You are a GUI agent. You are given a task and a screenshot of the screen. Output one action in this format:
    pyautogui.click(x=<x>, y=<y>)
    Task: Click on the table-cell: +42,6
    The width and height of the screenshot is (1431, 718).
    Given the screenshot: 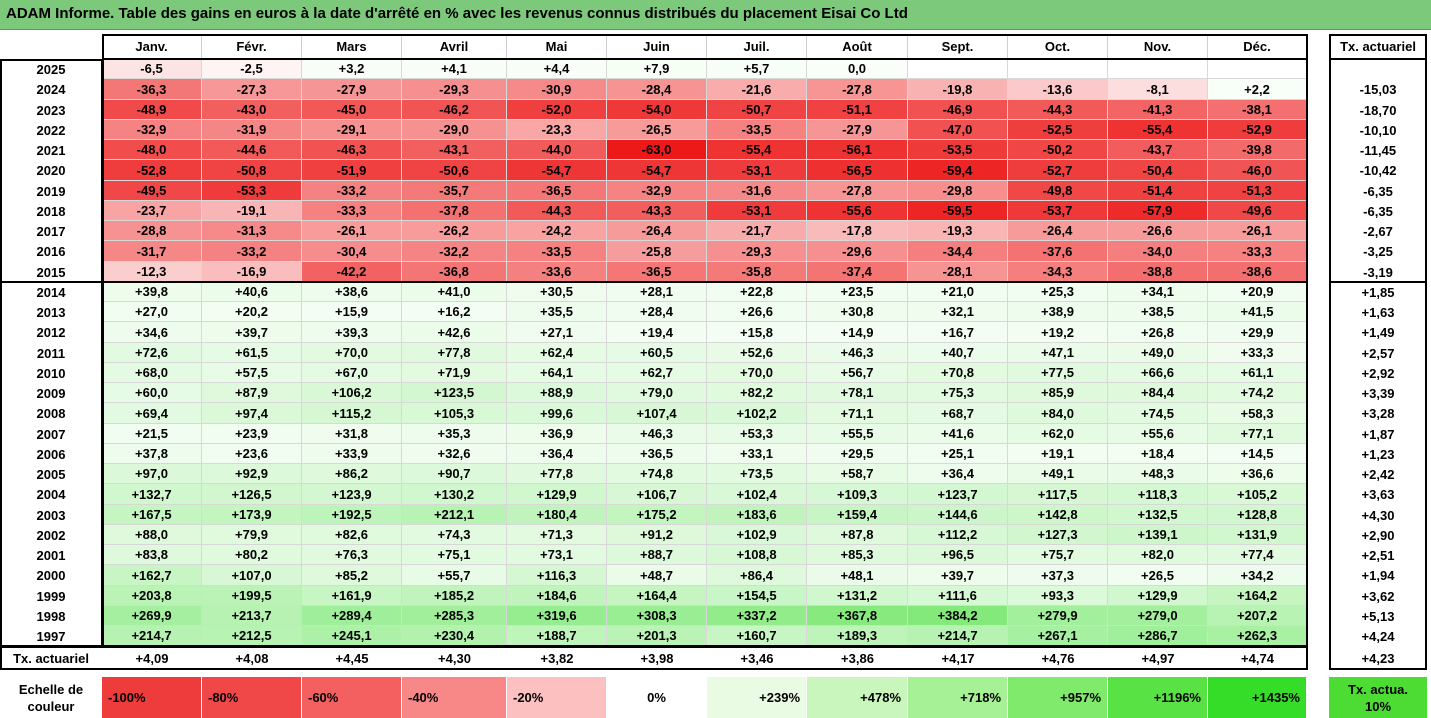 What is the action you would take?
    pyautogui.click(x=454, y=332)
    